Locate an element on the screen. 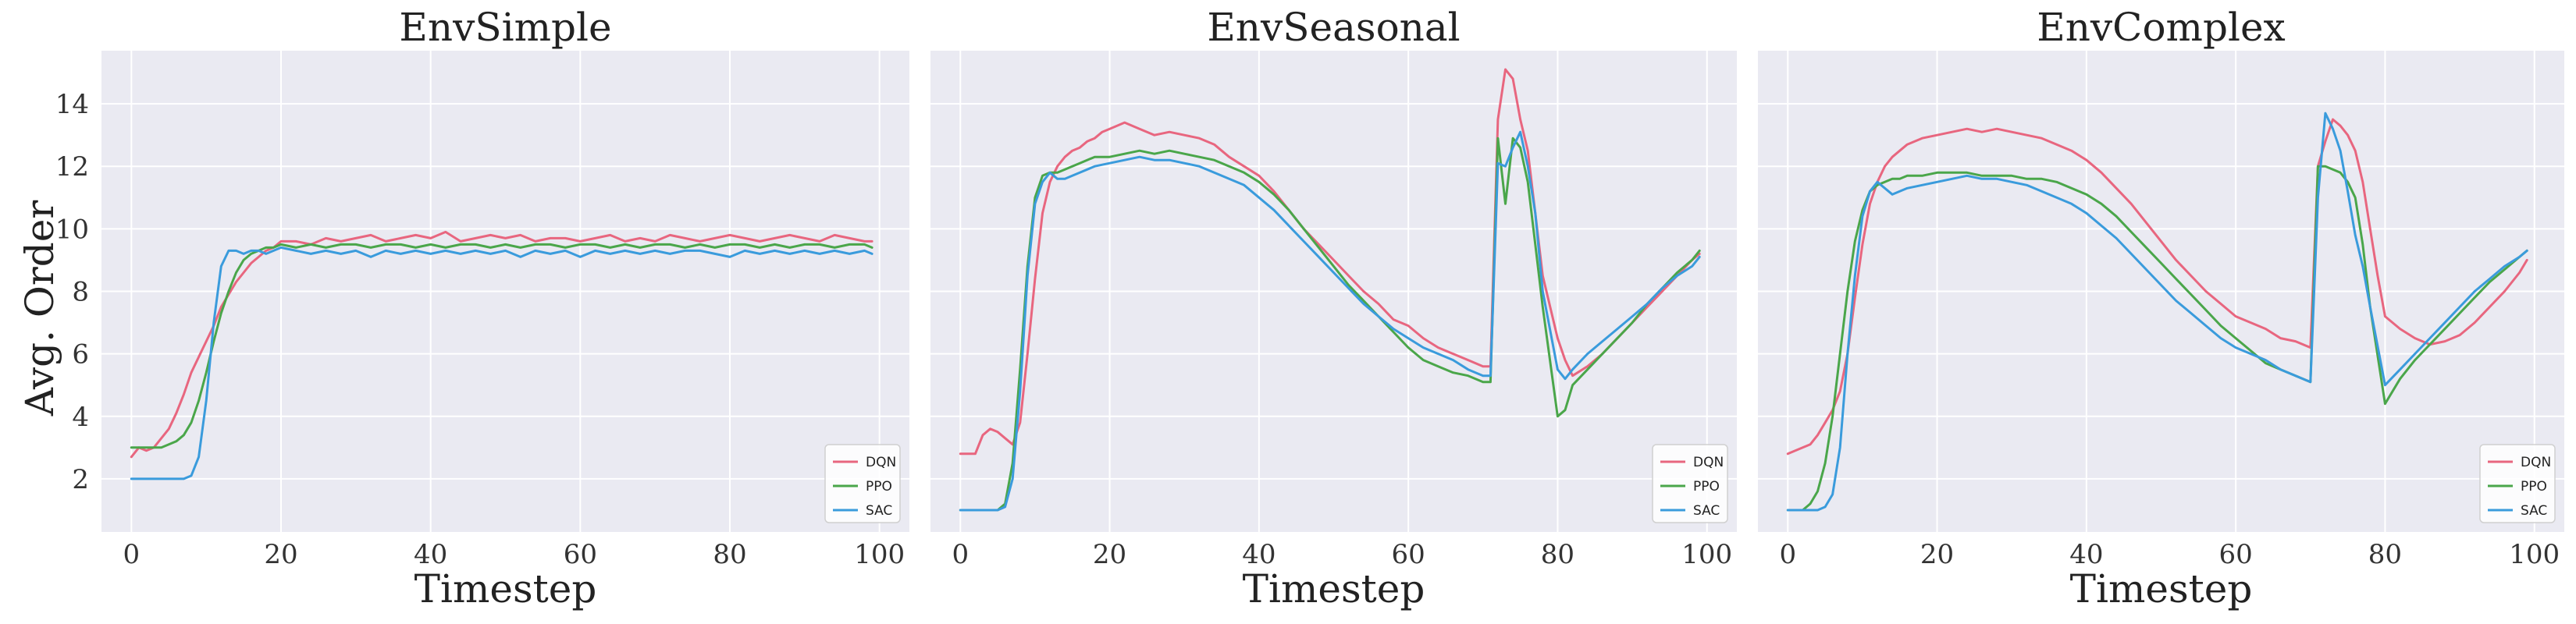 The image size is (2576, 624). series-line-ppo is located at coordinates (501, 346).